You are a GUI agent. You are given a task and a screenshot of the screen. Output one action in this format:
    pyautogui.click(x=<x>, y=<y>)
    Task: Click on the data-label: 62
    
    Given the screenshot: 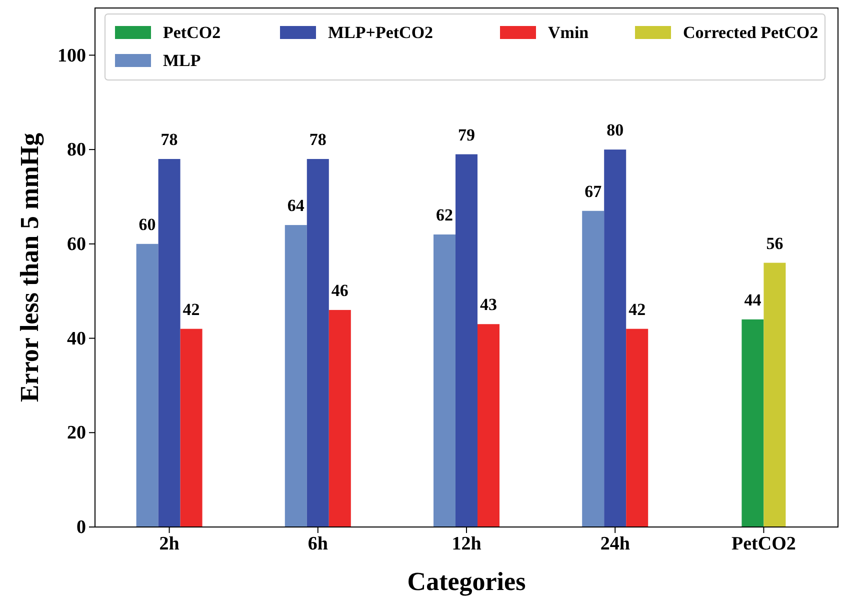 What is the action you would take?
    pyautogui.click(x=444, y=214)
    